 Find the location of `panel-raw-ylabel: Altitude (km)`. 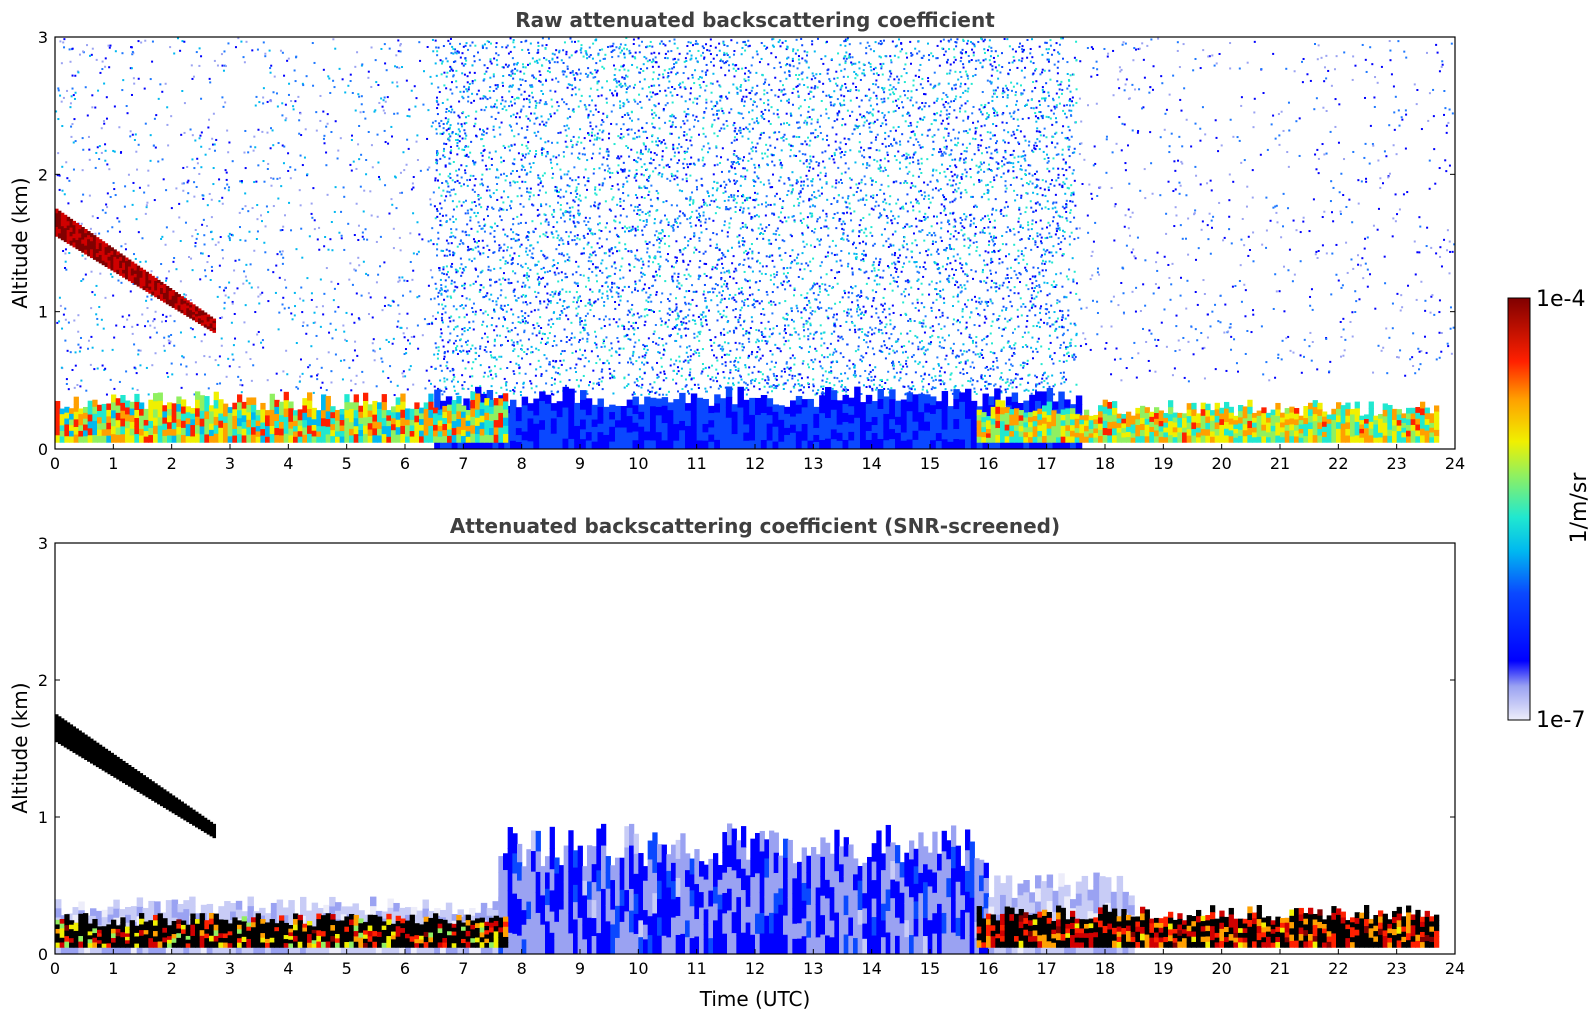

panel-raw-ylabel: Altitude (km) is located at coordinates (20, 242).